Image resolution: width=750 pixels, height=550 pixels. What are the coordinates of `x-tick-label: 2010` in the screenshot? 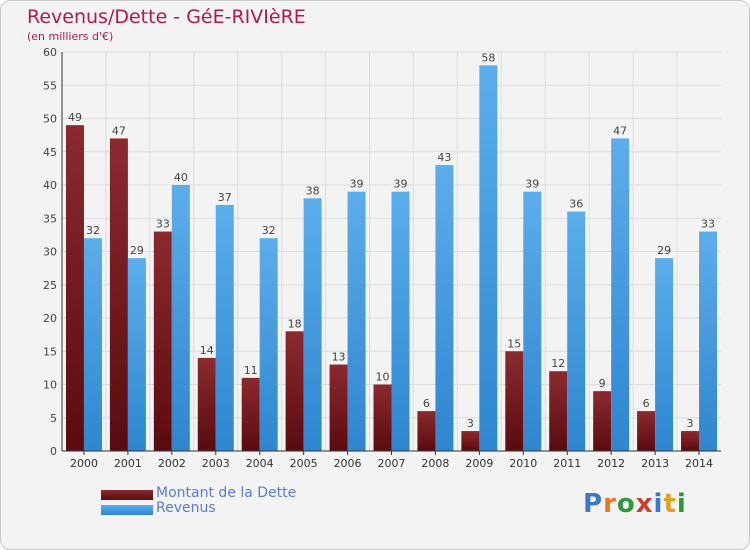 It's located at (523, 463).